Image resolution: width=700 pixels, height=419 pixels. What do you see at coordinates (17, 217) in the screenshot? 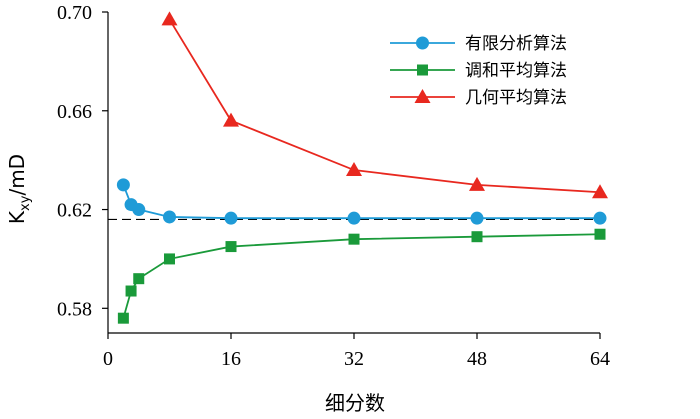
I see `y-axis-title-main: K` at bounding box center [17, 217].